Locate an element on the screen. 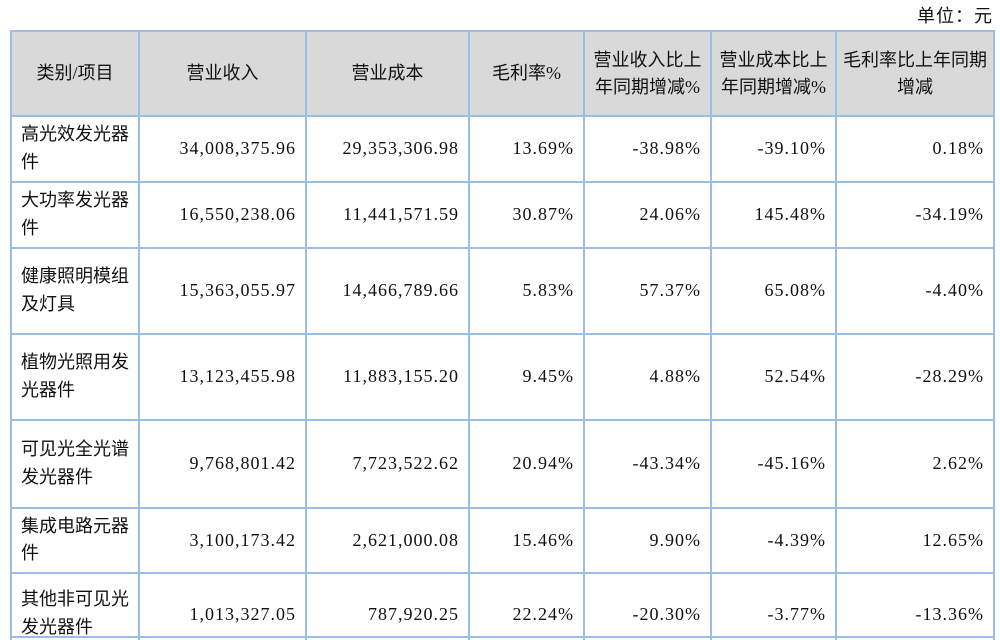 The width and height of the screenshot is (1000, 640). value-cell: 9.90% is located at coordinates (647, 540).